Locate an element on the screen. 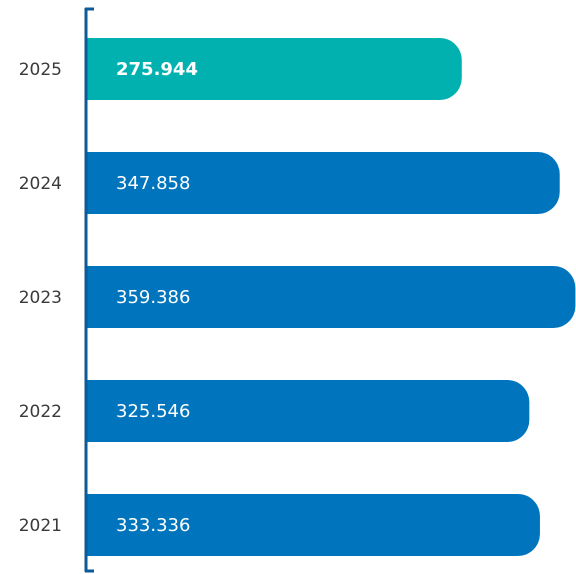  category-label-2023: 2023 is located at coordinates (40, 298).